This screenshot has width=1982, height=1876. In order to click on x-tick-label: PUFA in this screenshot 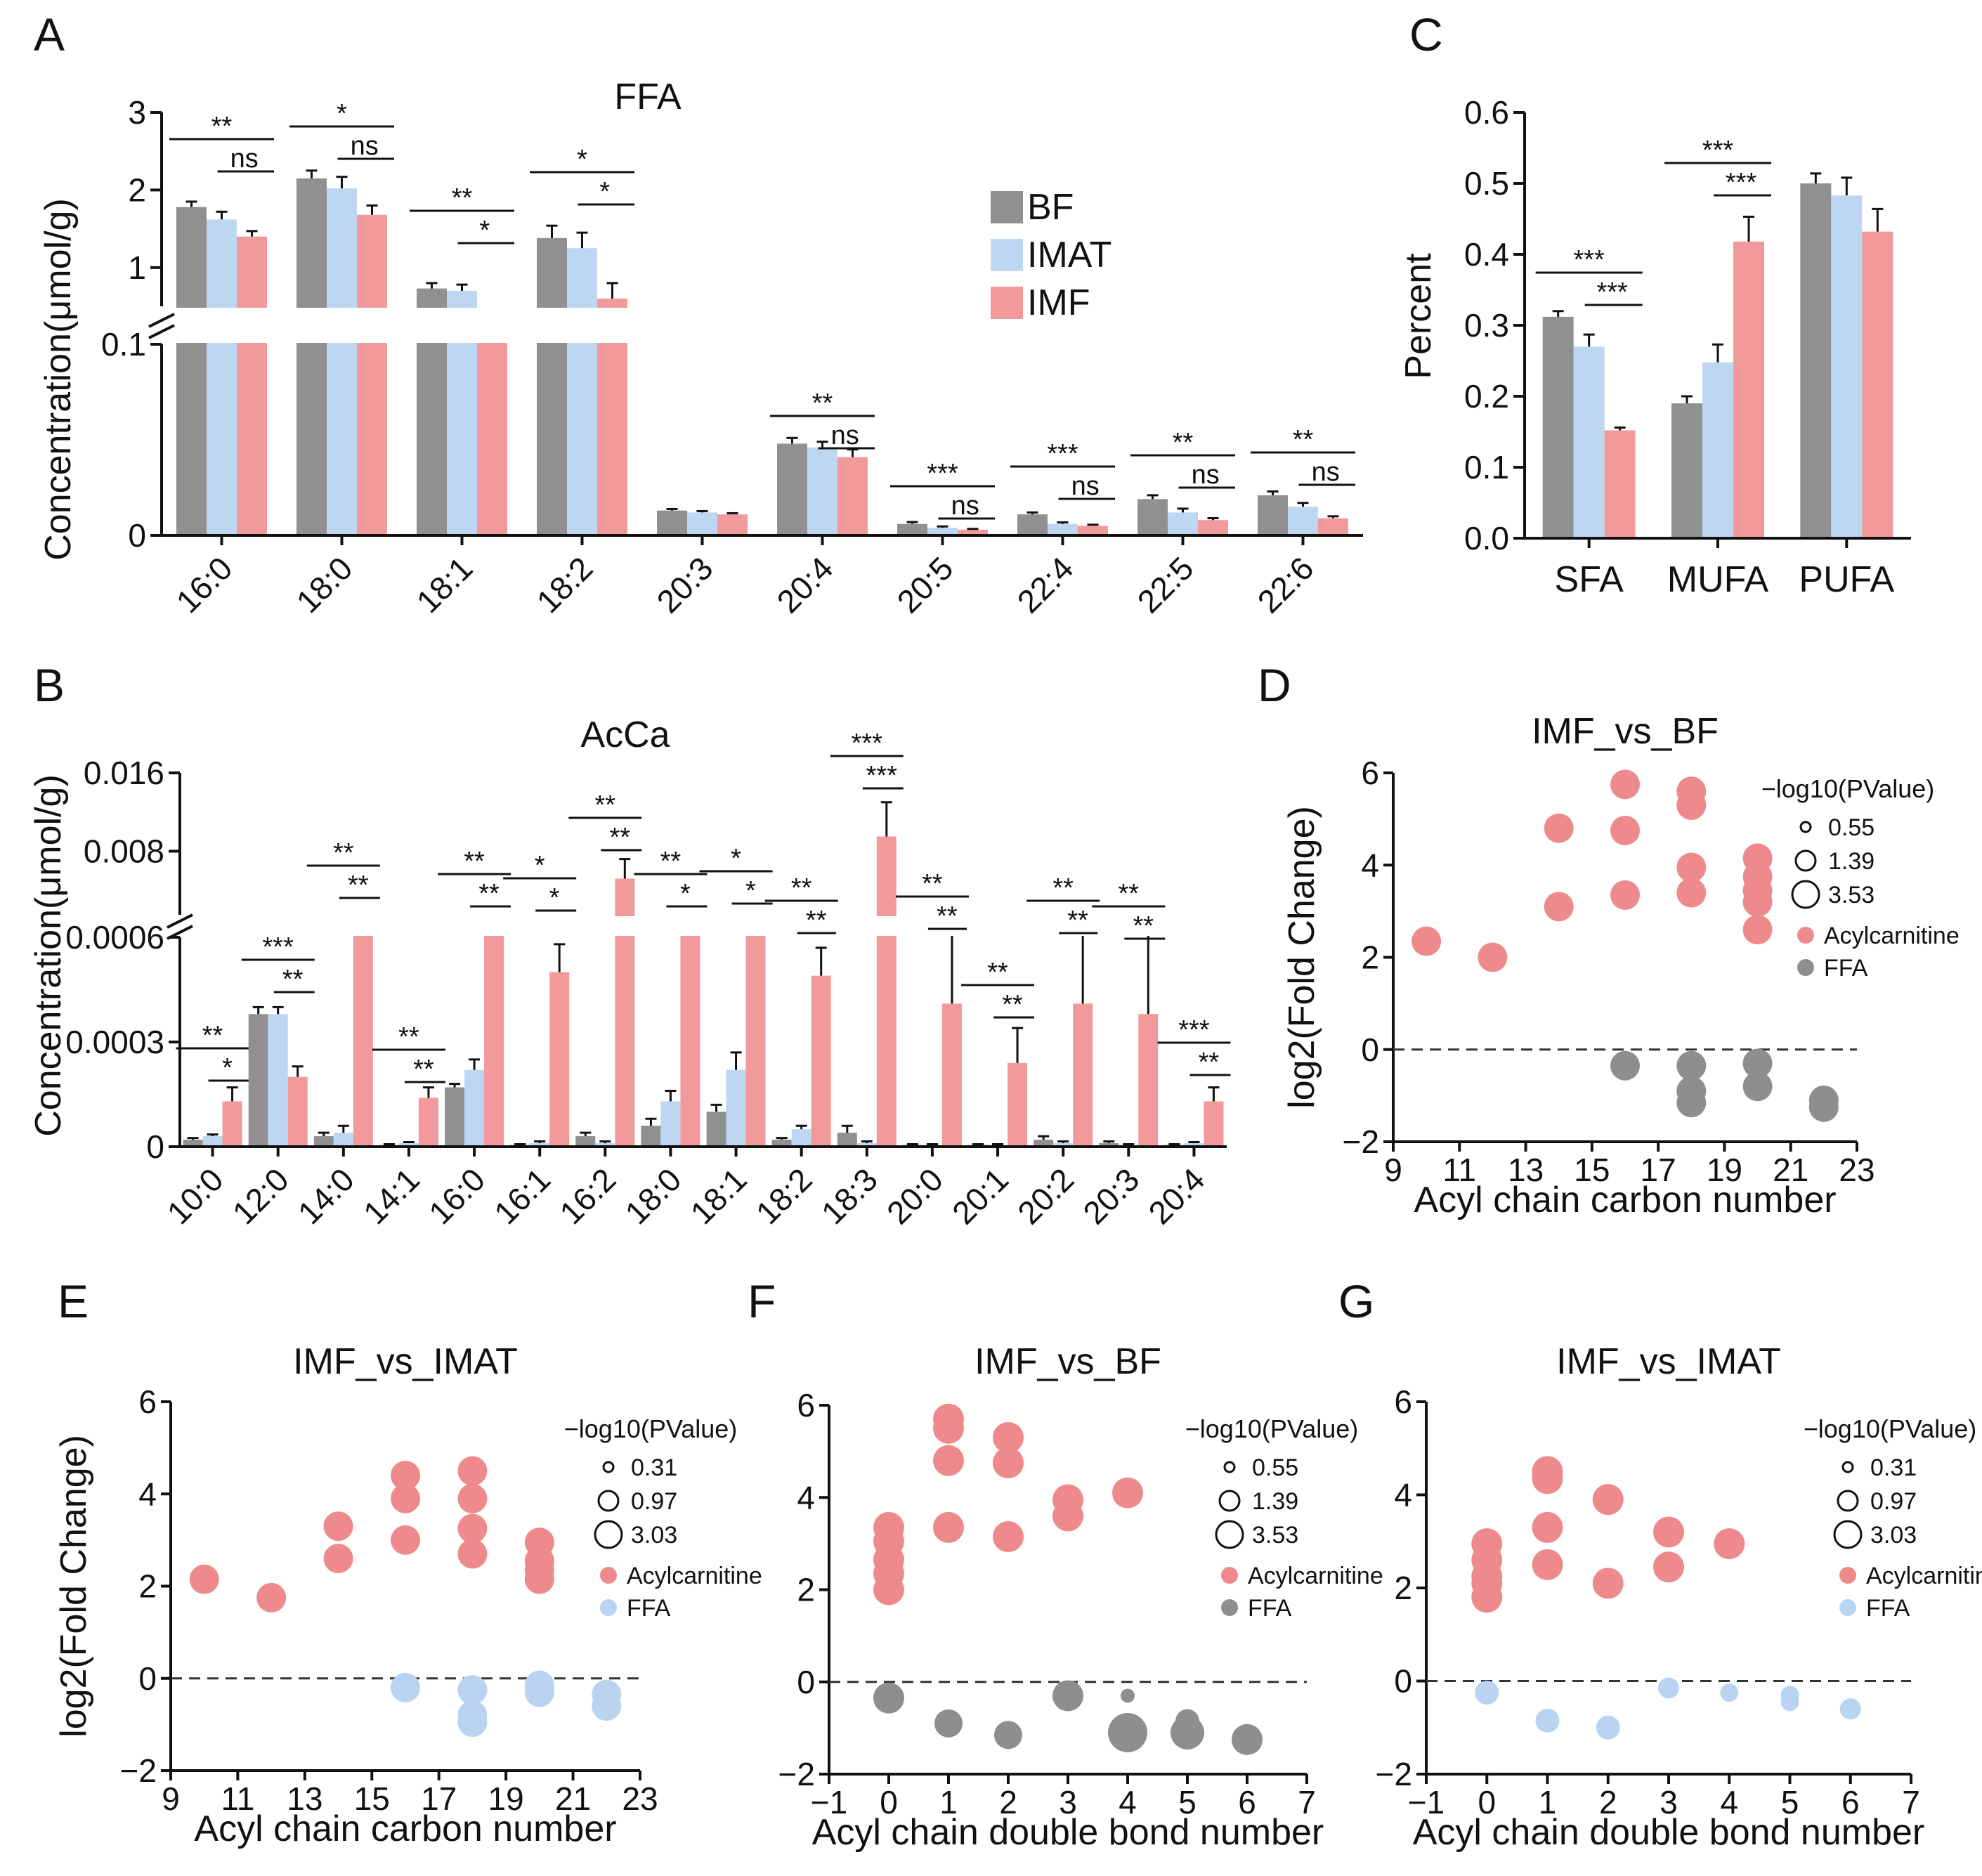, I will do `click(1847, 579)`.